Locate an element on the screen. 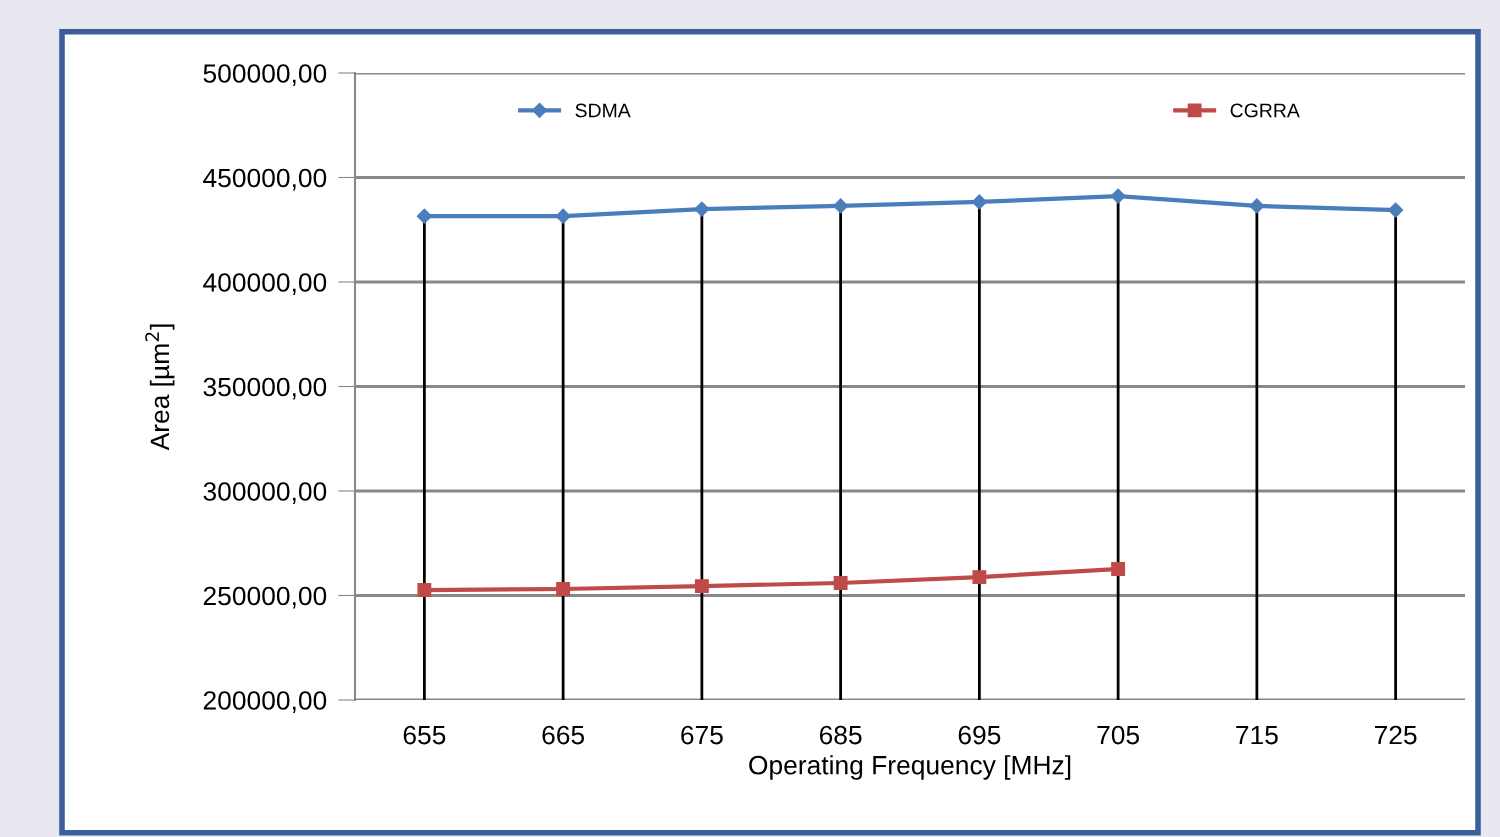 This screenshot has width=1500, height=837. x-tick-label: 715 is located at coordinates (1257, 735).